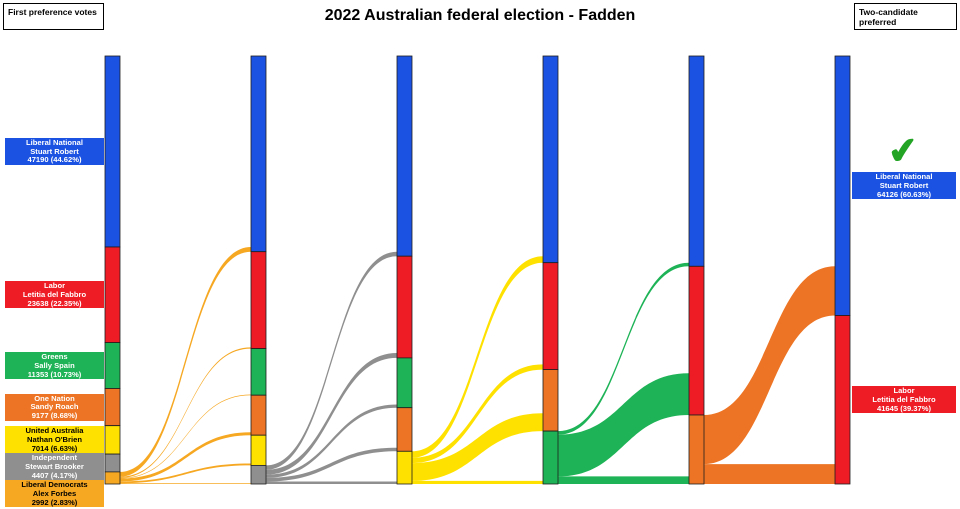  I want to click on flow-ldp-to-alp, so click(185, 412).